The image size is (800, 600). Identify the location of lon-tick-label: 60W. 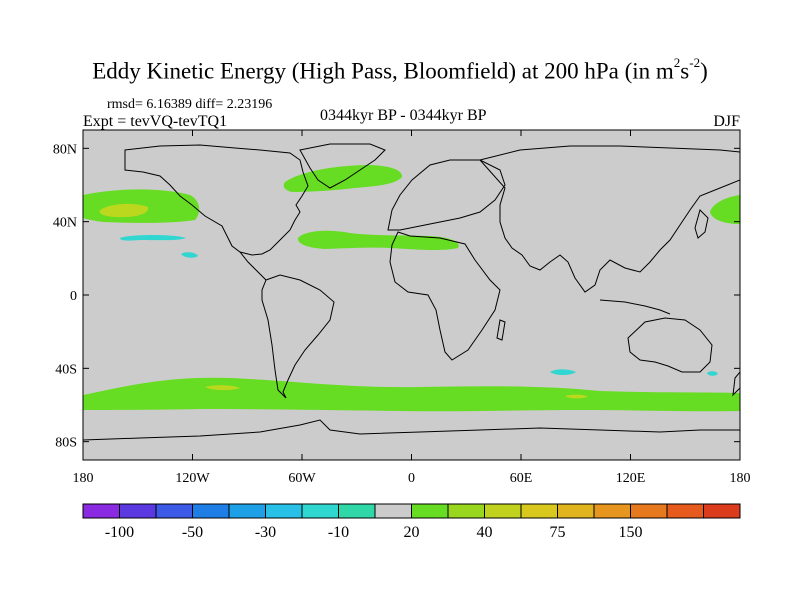
(302, 478).